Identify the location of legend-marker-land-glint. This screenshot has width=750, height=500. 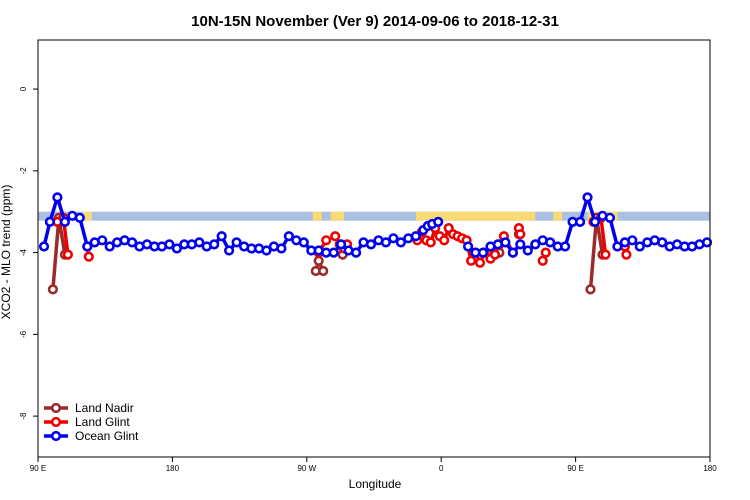
(56, 422).